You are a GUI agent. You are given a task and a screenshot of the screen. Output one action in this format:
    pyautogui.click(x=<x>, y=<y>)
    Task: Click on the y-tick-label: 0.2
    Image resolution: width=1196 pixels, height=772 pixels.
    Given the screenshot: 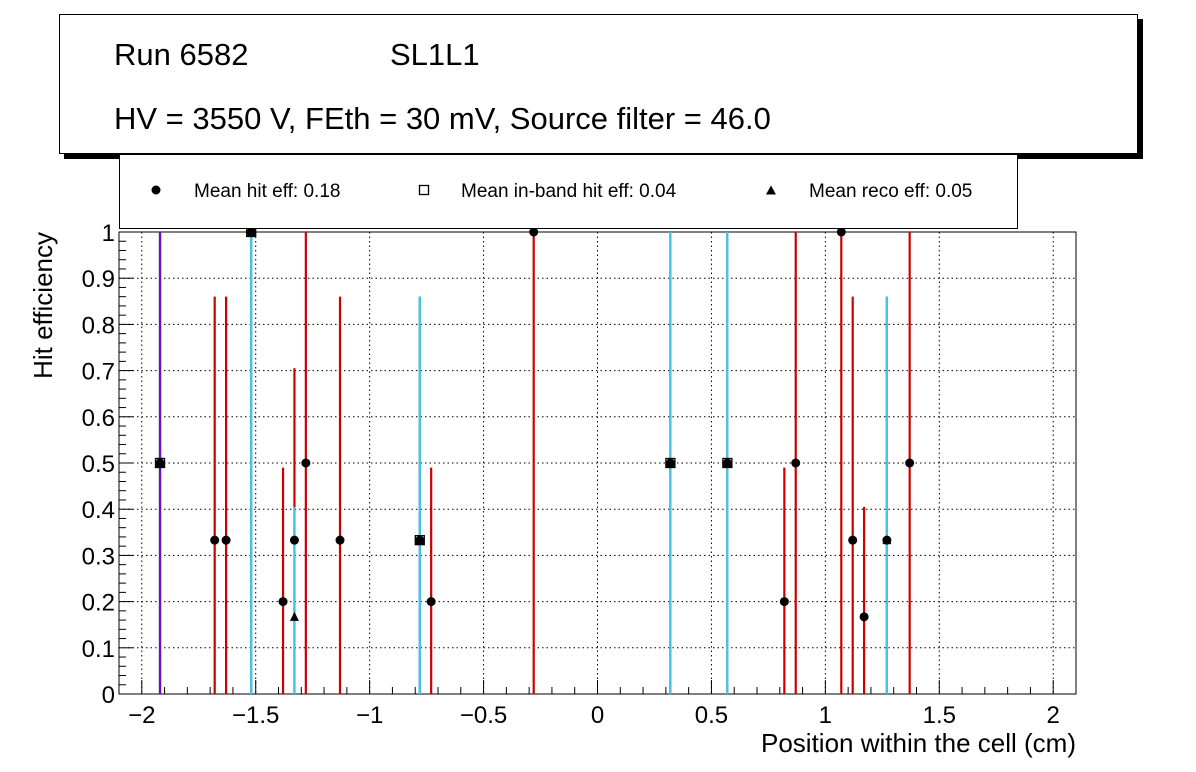 What is the action you would take?
    pyautogui.click(x=98, y=603)
    